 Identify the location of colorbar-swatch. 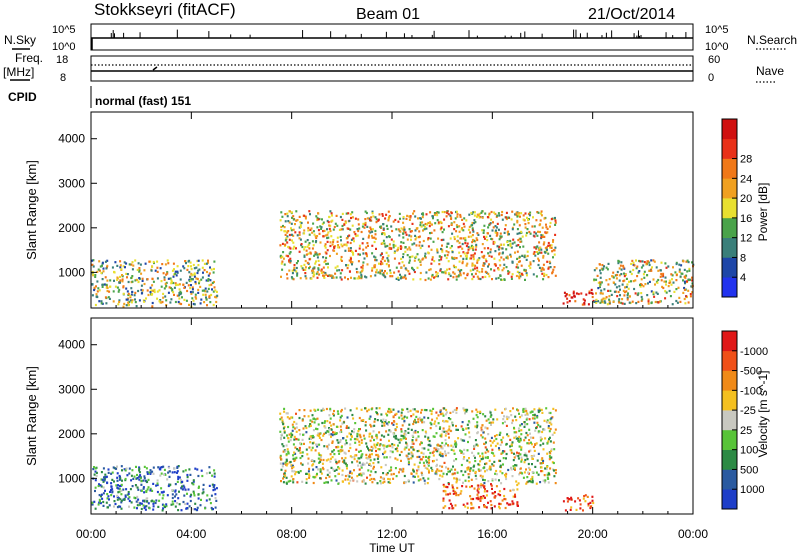
(729, 499).